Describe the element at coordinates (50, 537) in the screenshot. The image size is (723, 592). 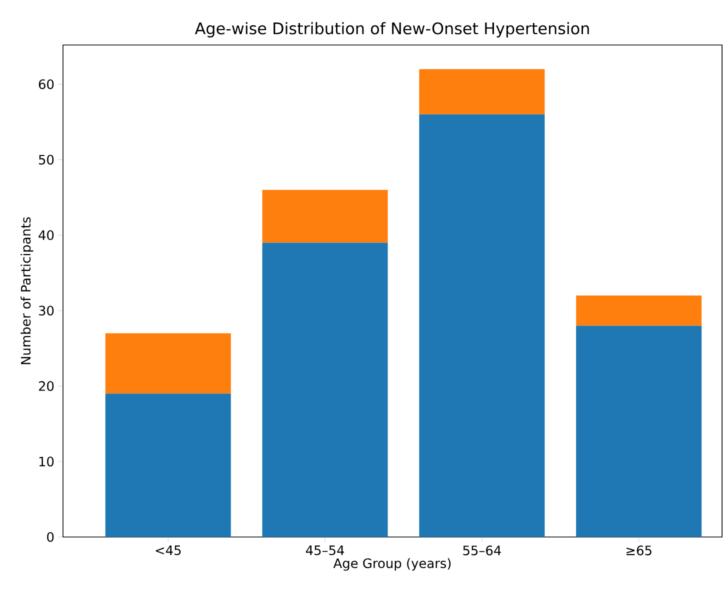
I see `y-tick-label: 0` at that location.